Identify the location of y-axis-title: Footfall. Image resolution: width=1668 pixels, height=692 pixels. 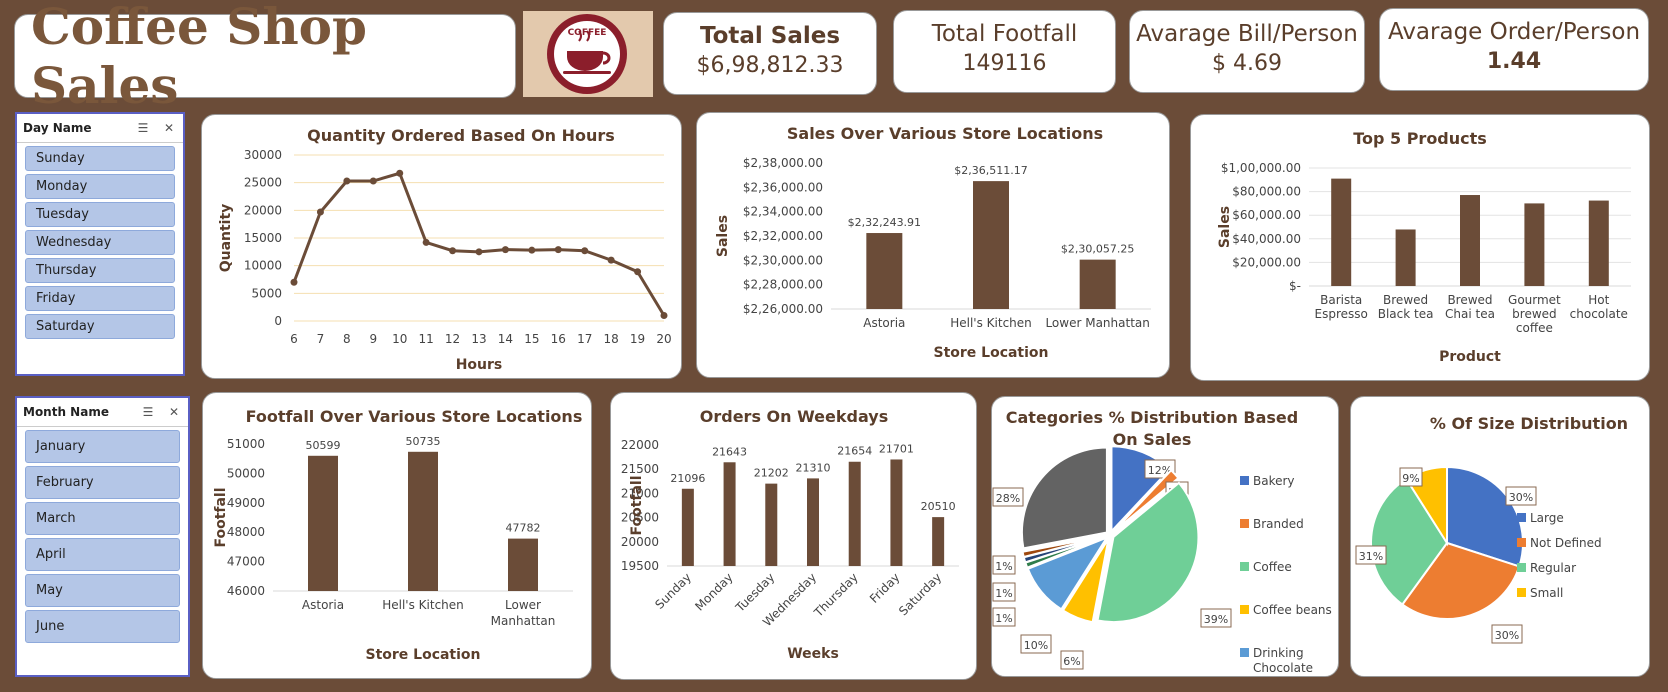
(221, 517).